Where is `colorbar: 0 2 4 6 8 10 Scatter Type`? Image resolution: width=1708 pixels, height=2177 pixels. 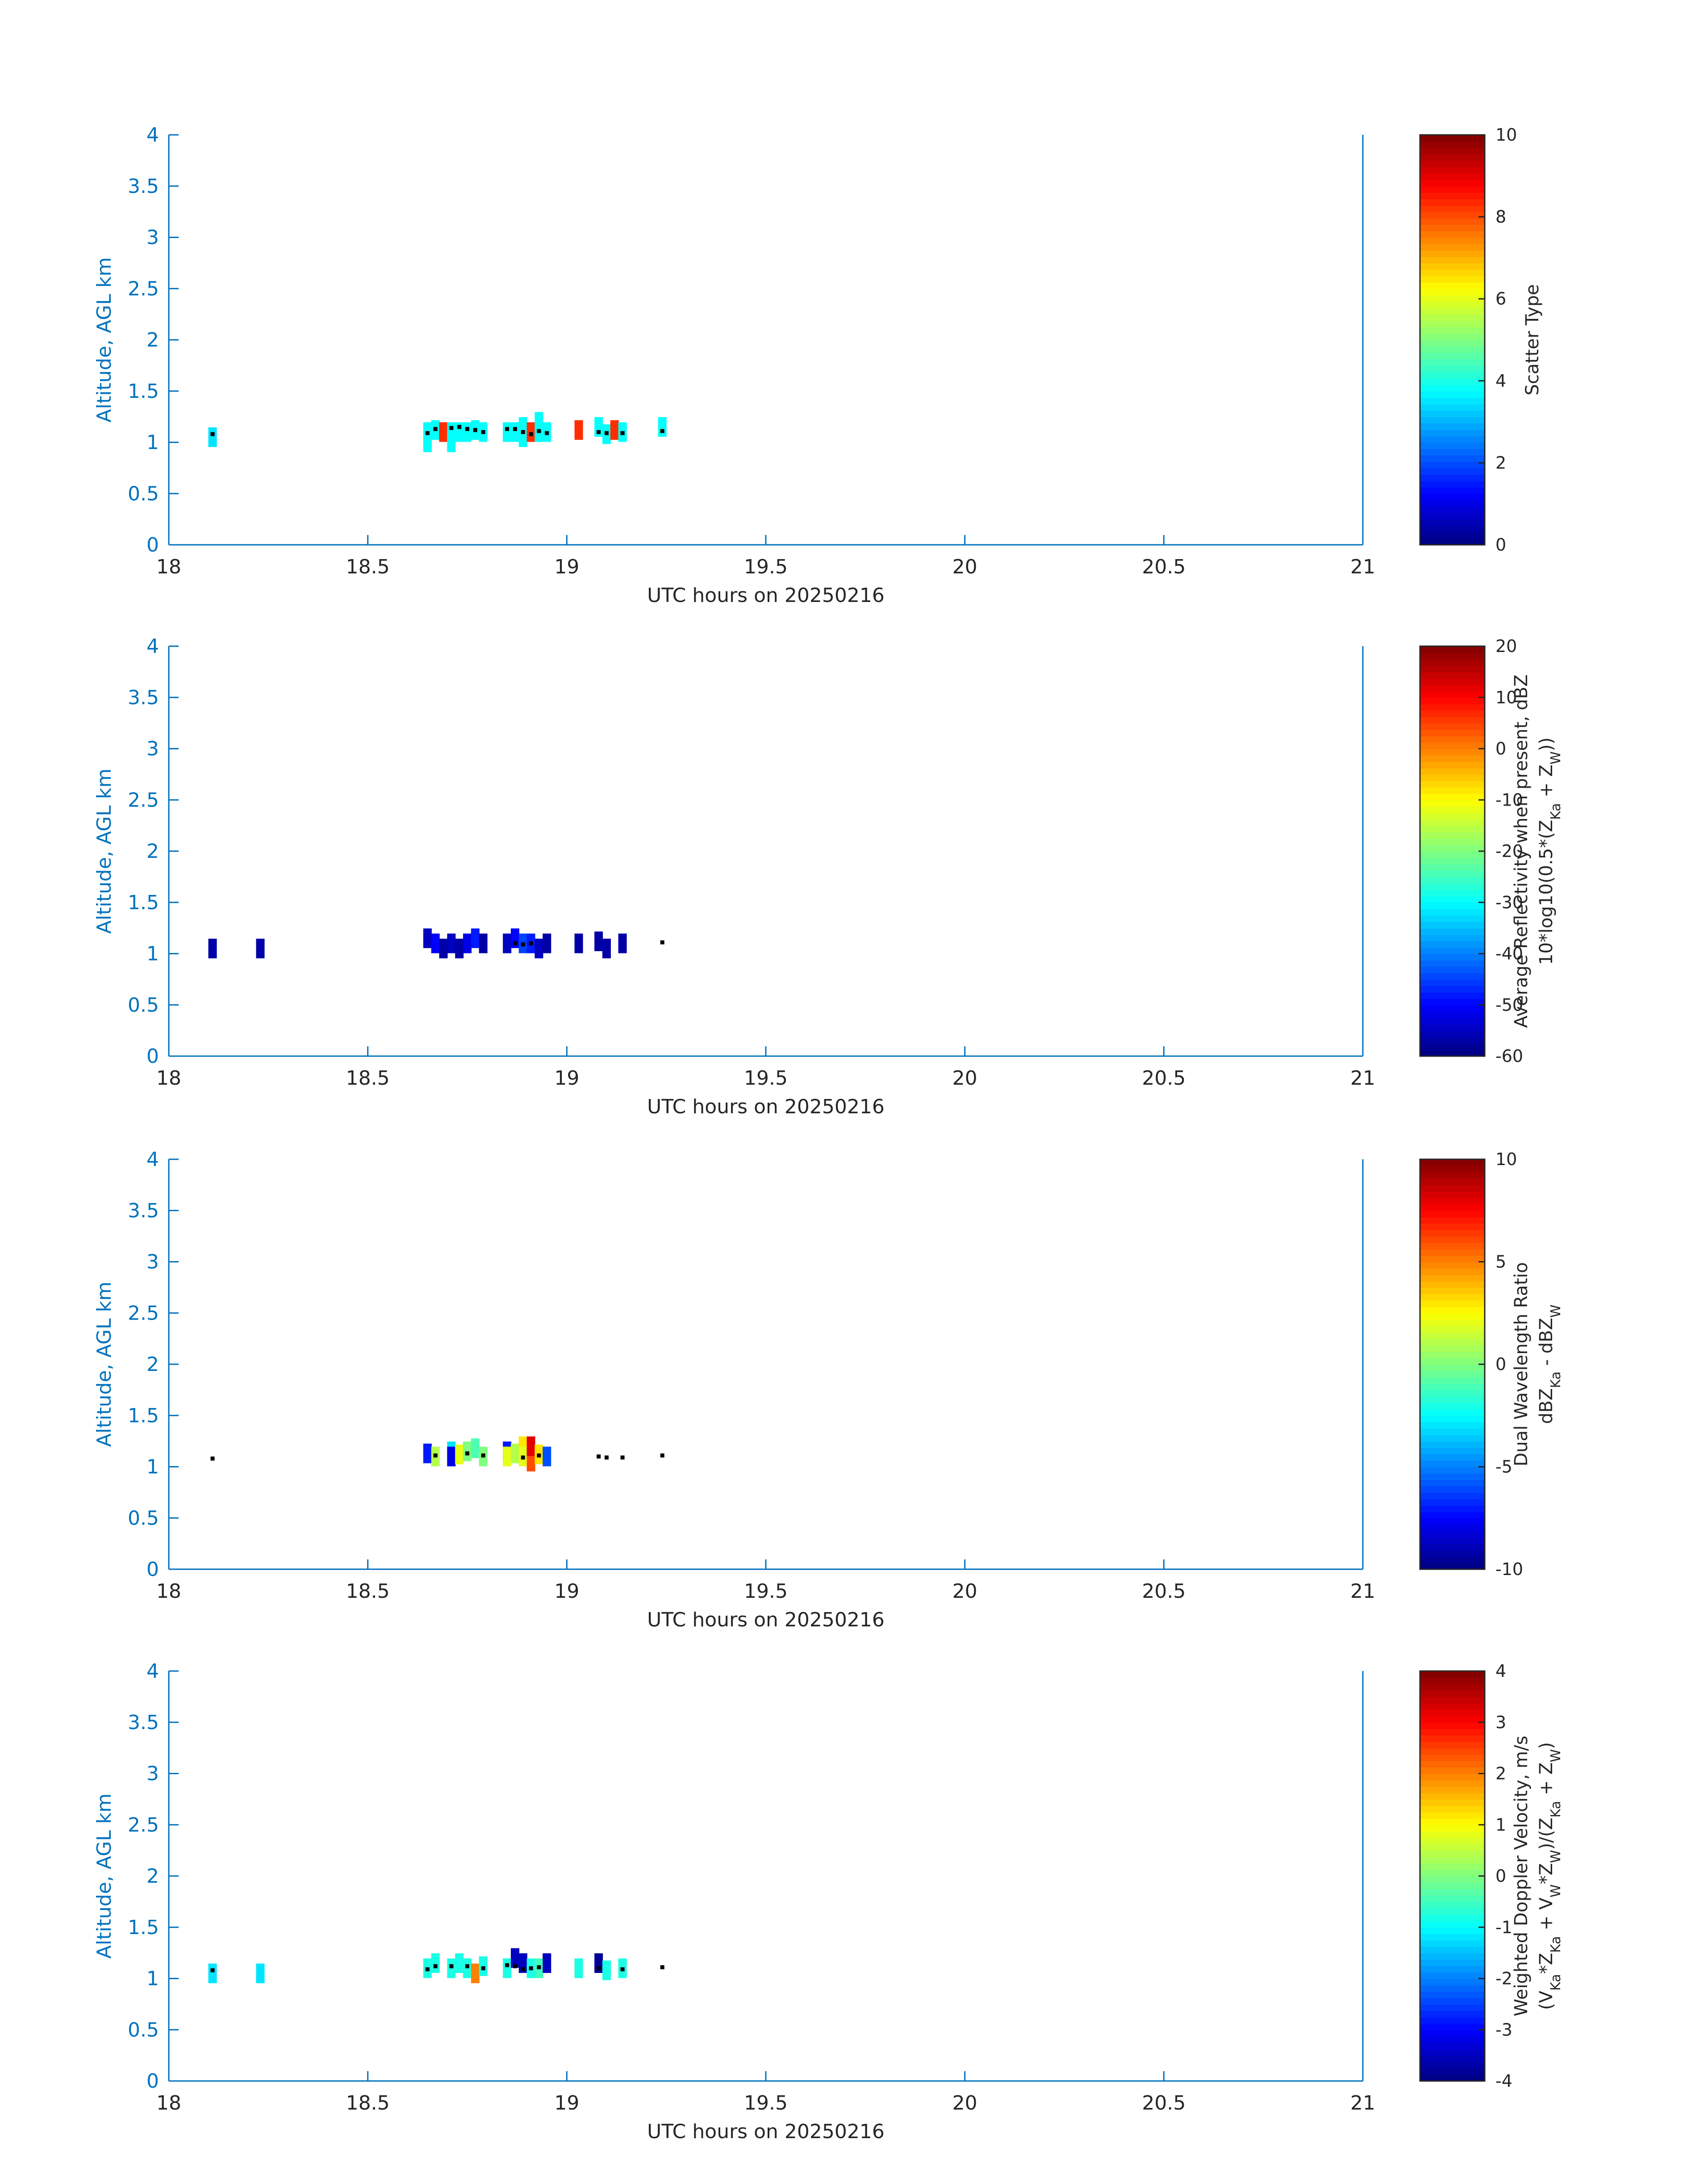
colorbar: 0 2 4 6 8 10 Scatter Type is located at coordinates (1481, 340).